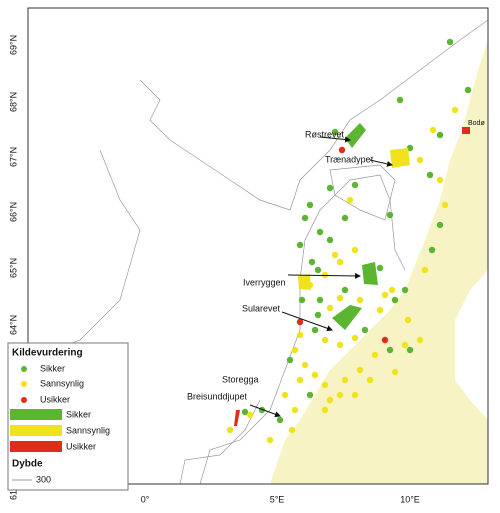  Describe the element at coordinates (13, 45) in the screenshot. I see `lat-label: 69°N` at that location.